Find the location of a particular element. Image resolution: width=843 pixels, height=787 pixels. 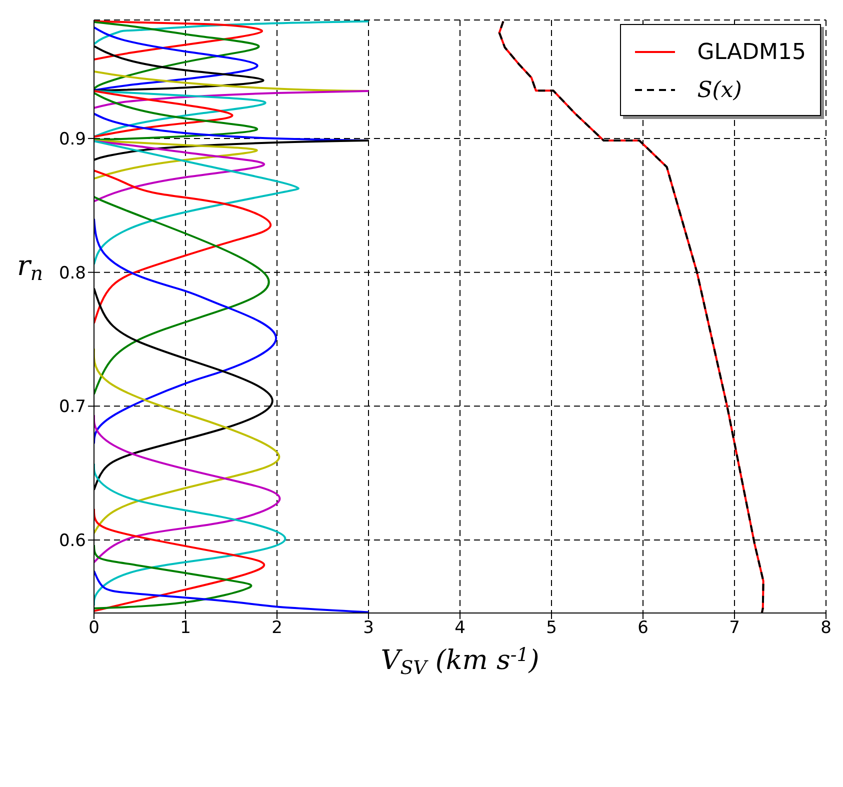

x-tick-label: 3 is located at coordinates (368, 628).